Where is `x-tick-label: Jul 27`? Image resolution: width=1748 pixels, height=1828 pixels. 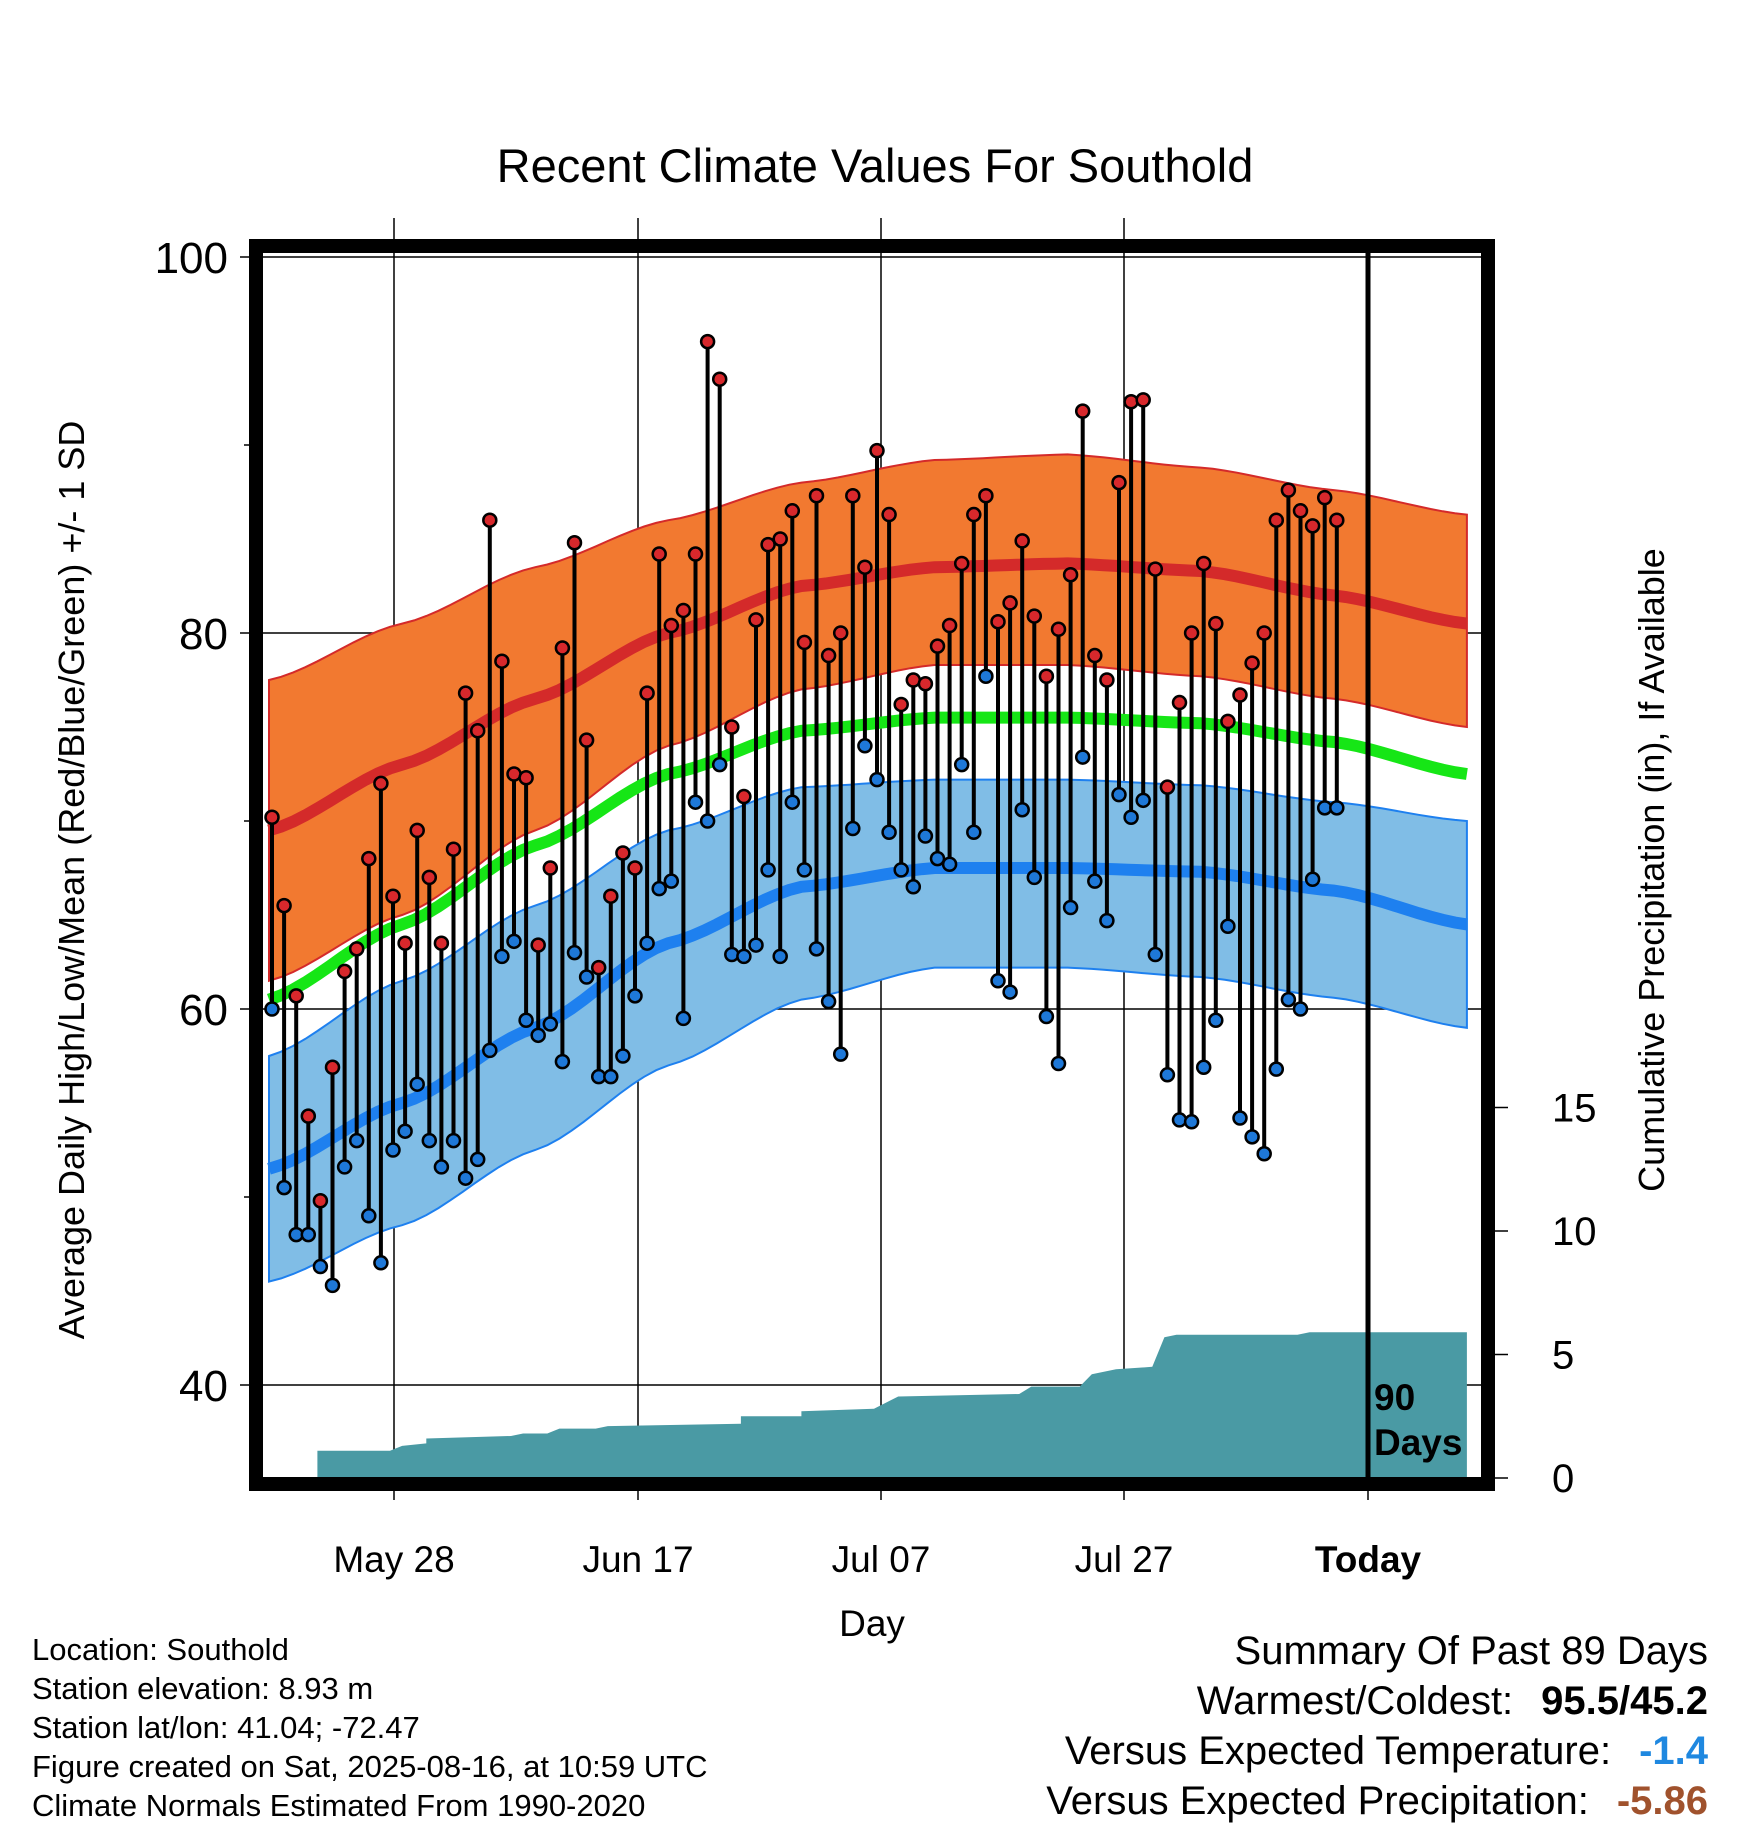
x-tick-label: Jul 27 is located at coordinates (1124, 1559).